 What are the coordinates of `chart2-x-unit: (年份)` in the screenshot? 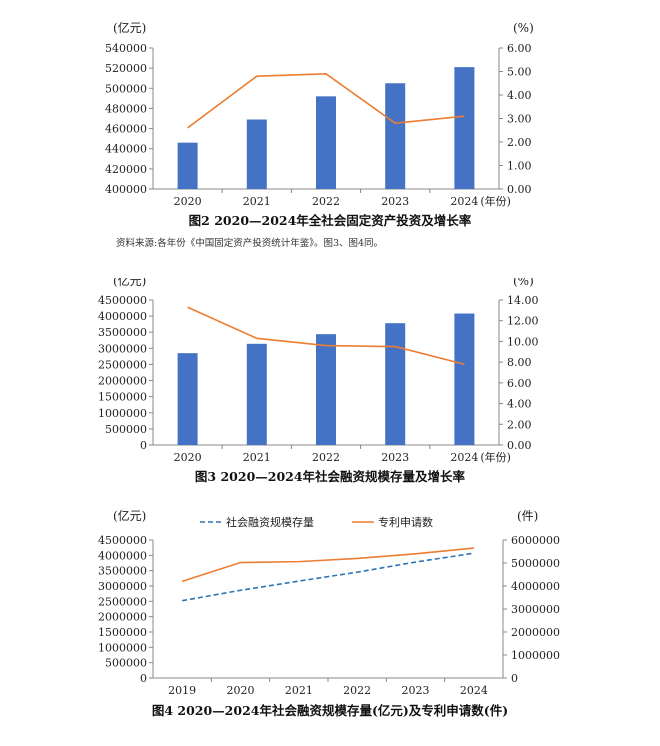 It's located at (495, 201).